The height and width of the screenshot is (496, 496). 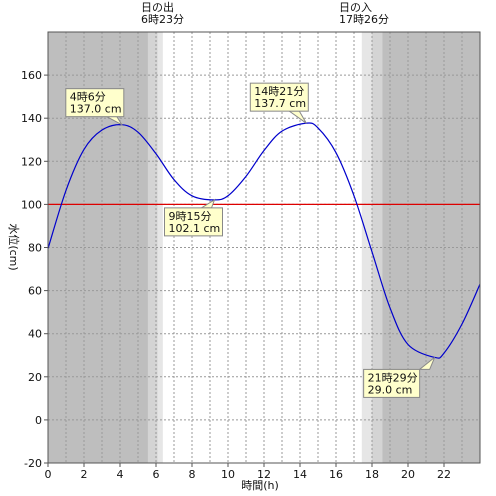 What do you see at coordinates (48, 474) in the screenshot?
I see `x-tick-label: 0` at bounding box center [48, 474].